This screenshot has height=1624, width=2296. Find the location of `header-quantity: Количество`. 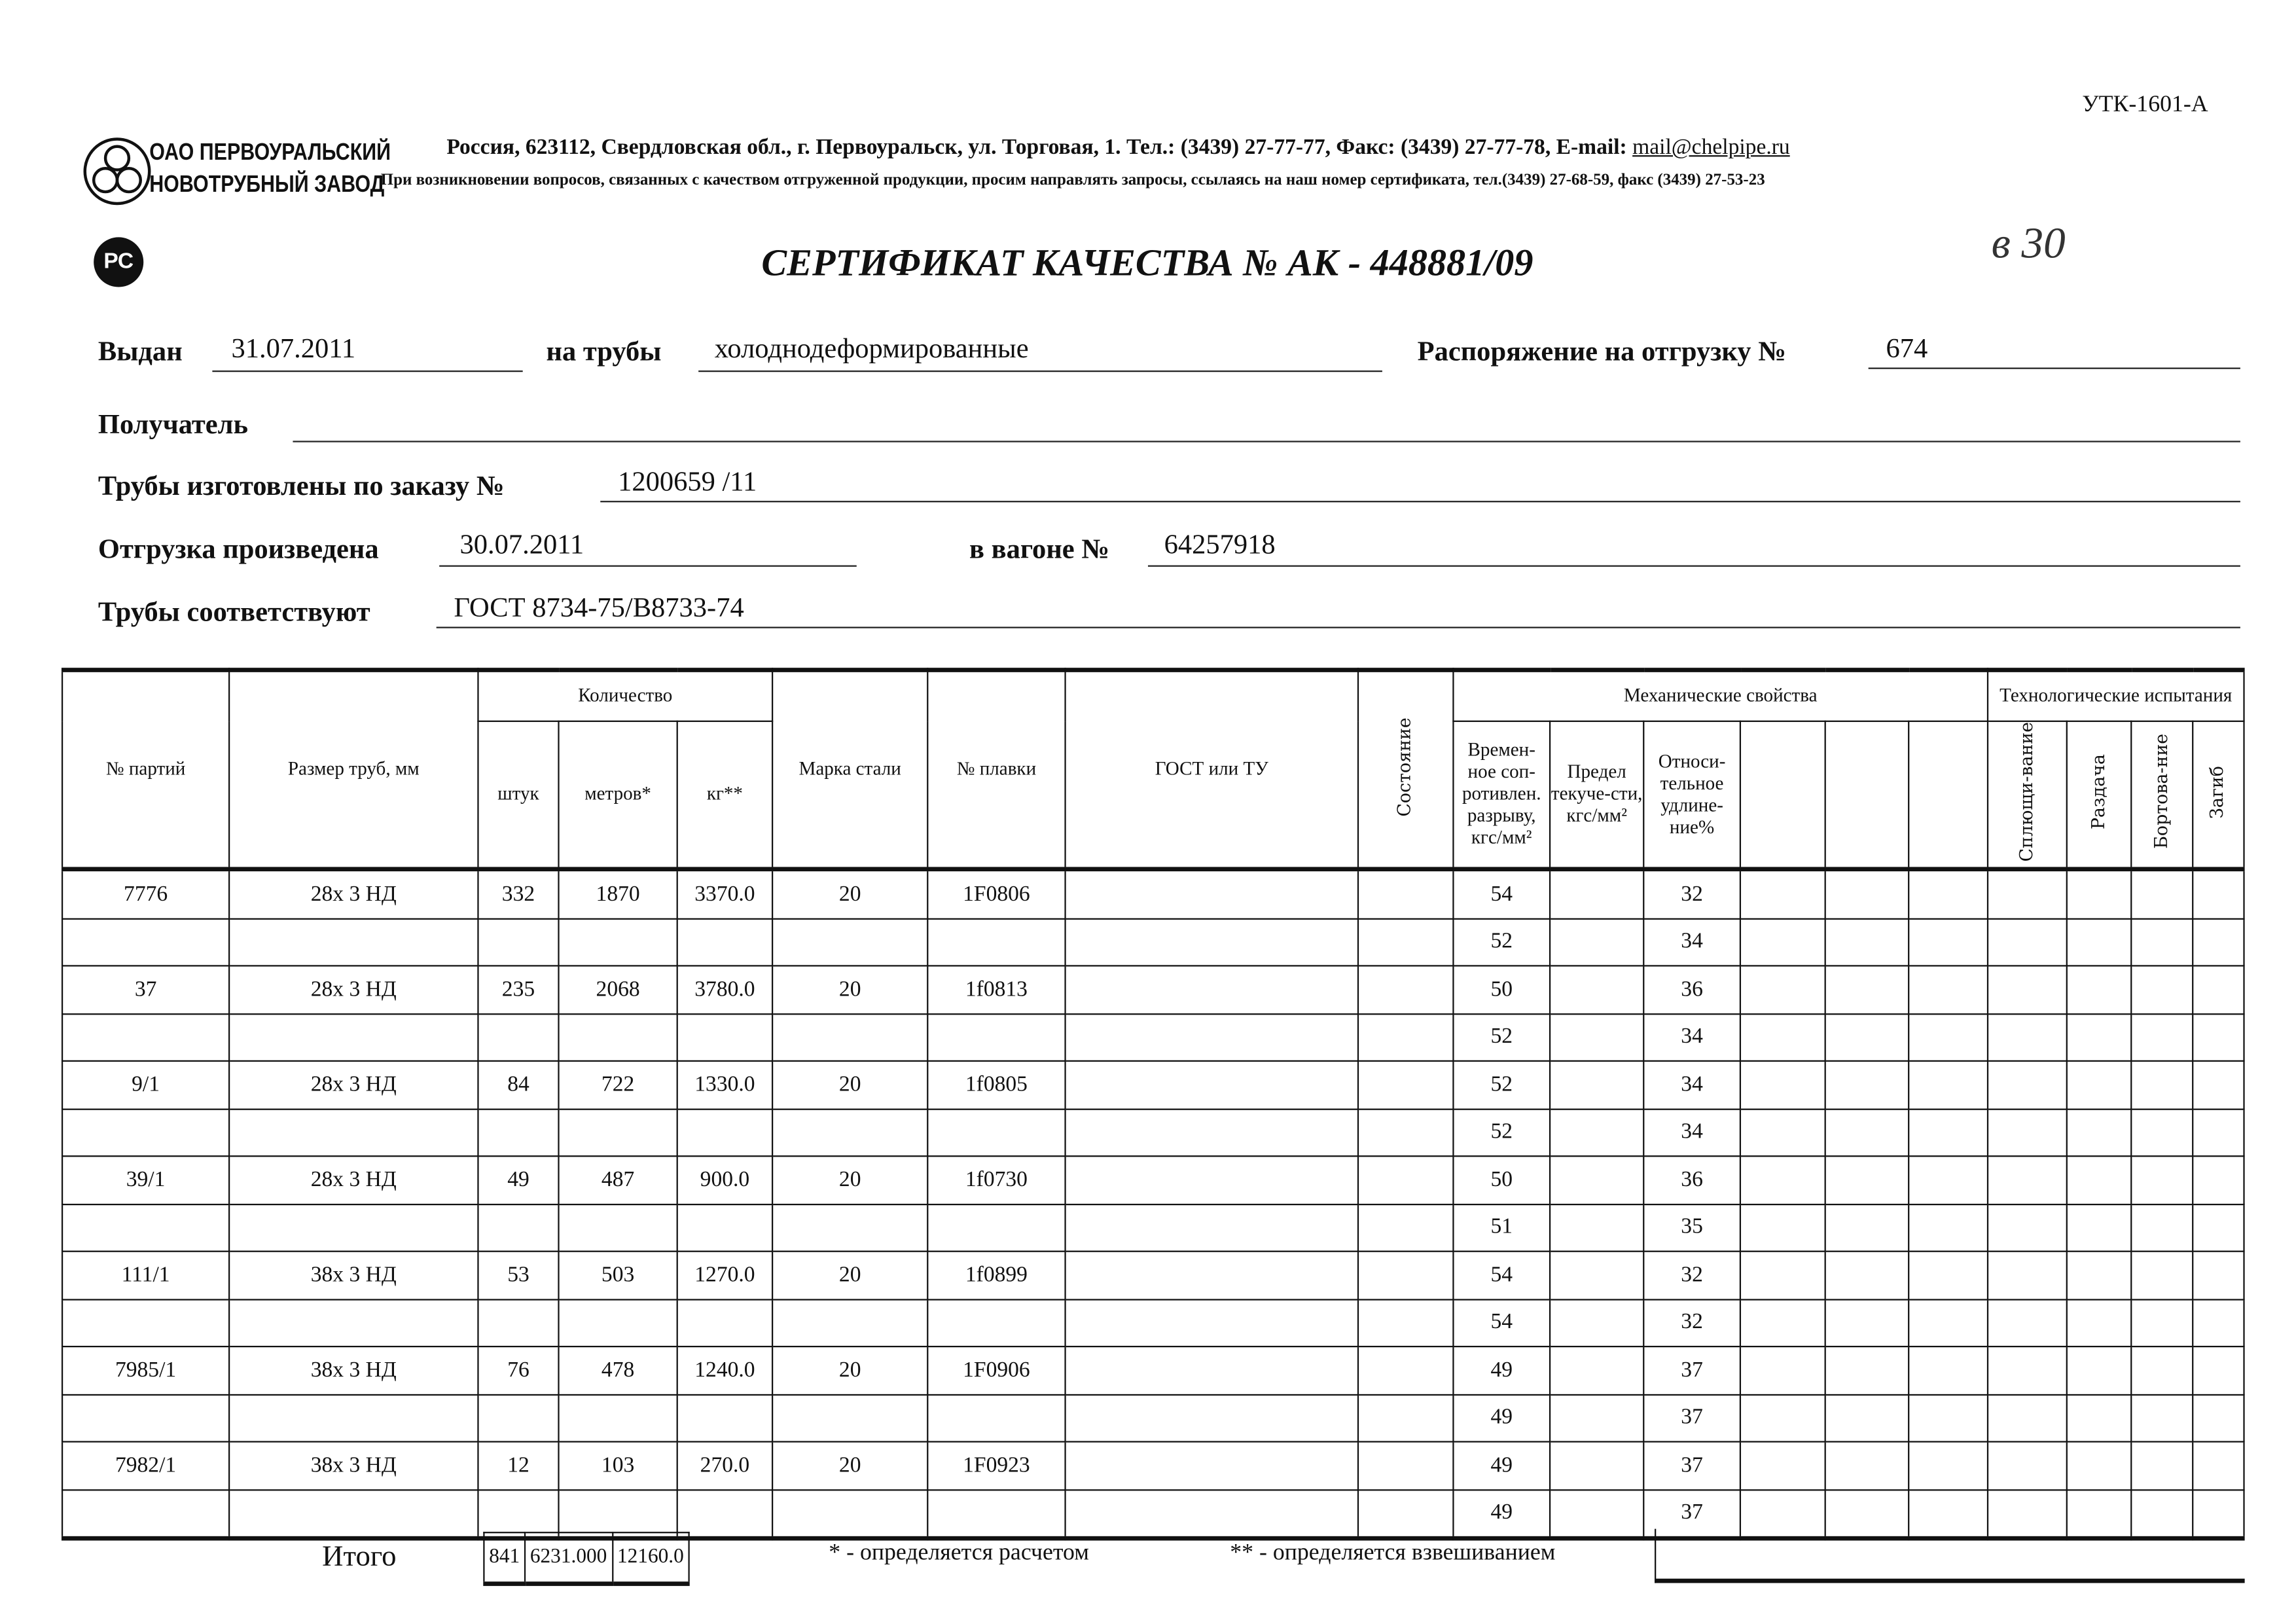

header-quantity: Количество is located at coordinates (625, 695).